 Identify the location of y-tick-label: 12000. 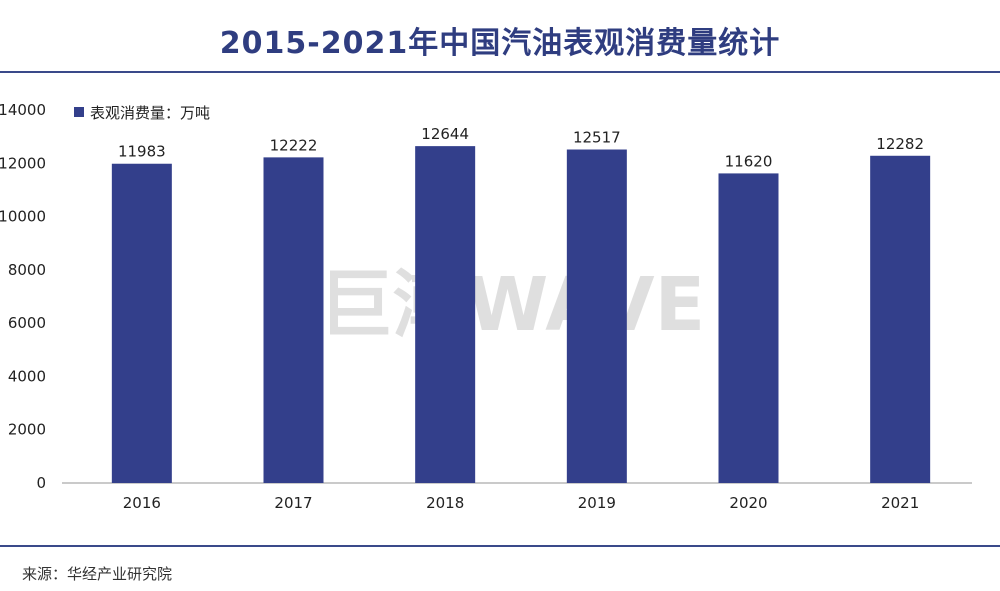
(23, 163).